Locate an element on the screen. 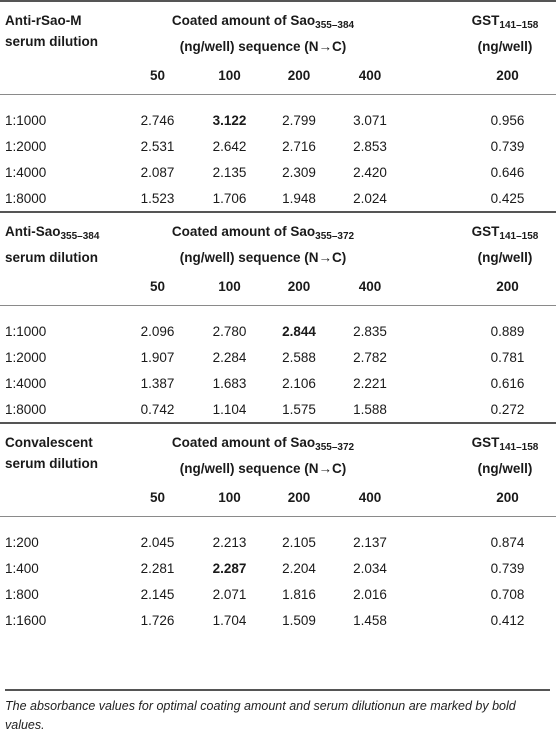 The width and height of the screenshot is (556, 741). table-row: 1:4000 2.087 2.135 2.309 2.420 0.646 is located at coordinates (265, 172).